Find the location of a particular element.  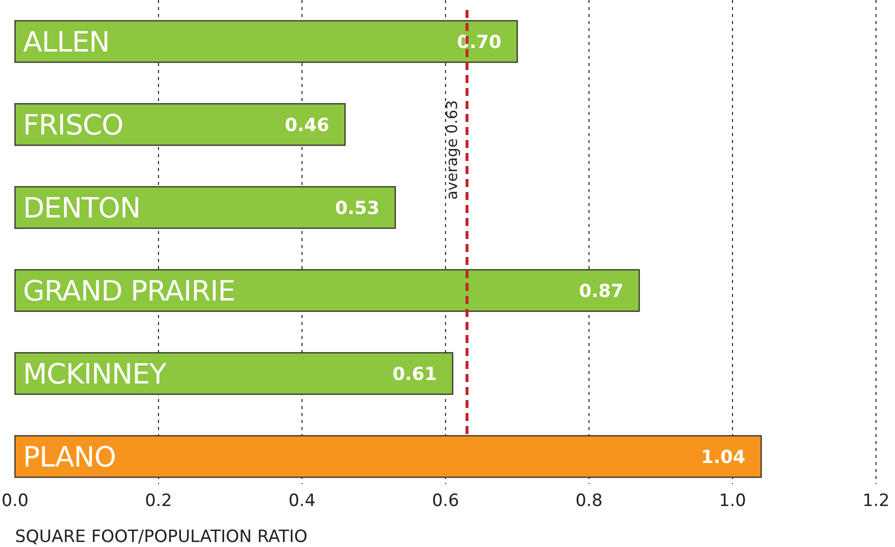

data-label: 0.61 is located at coordinates (414, 374).